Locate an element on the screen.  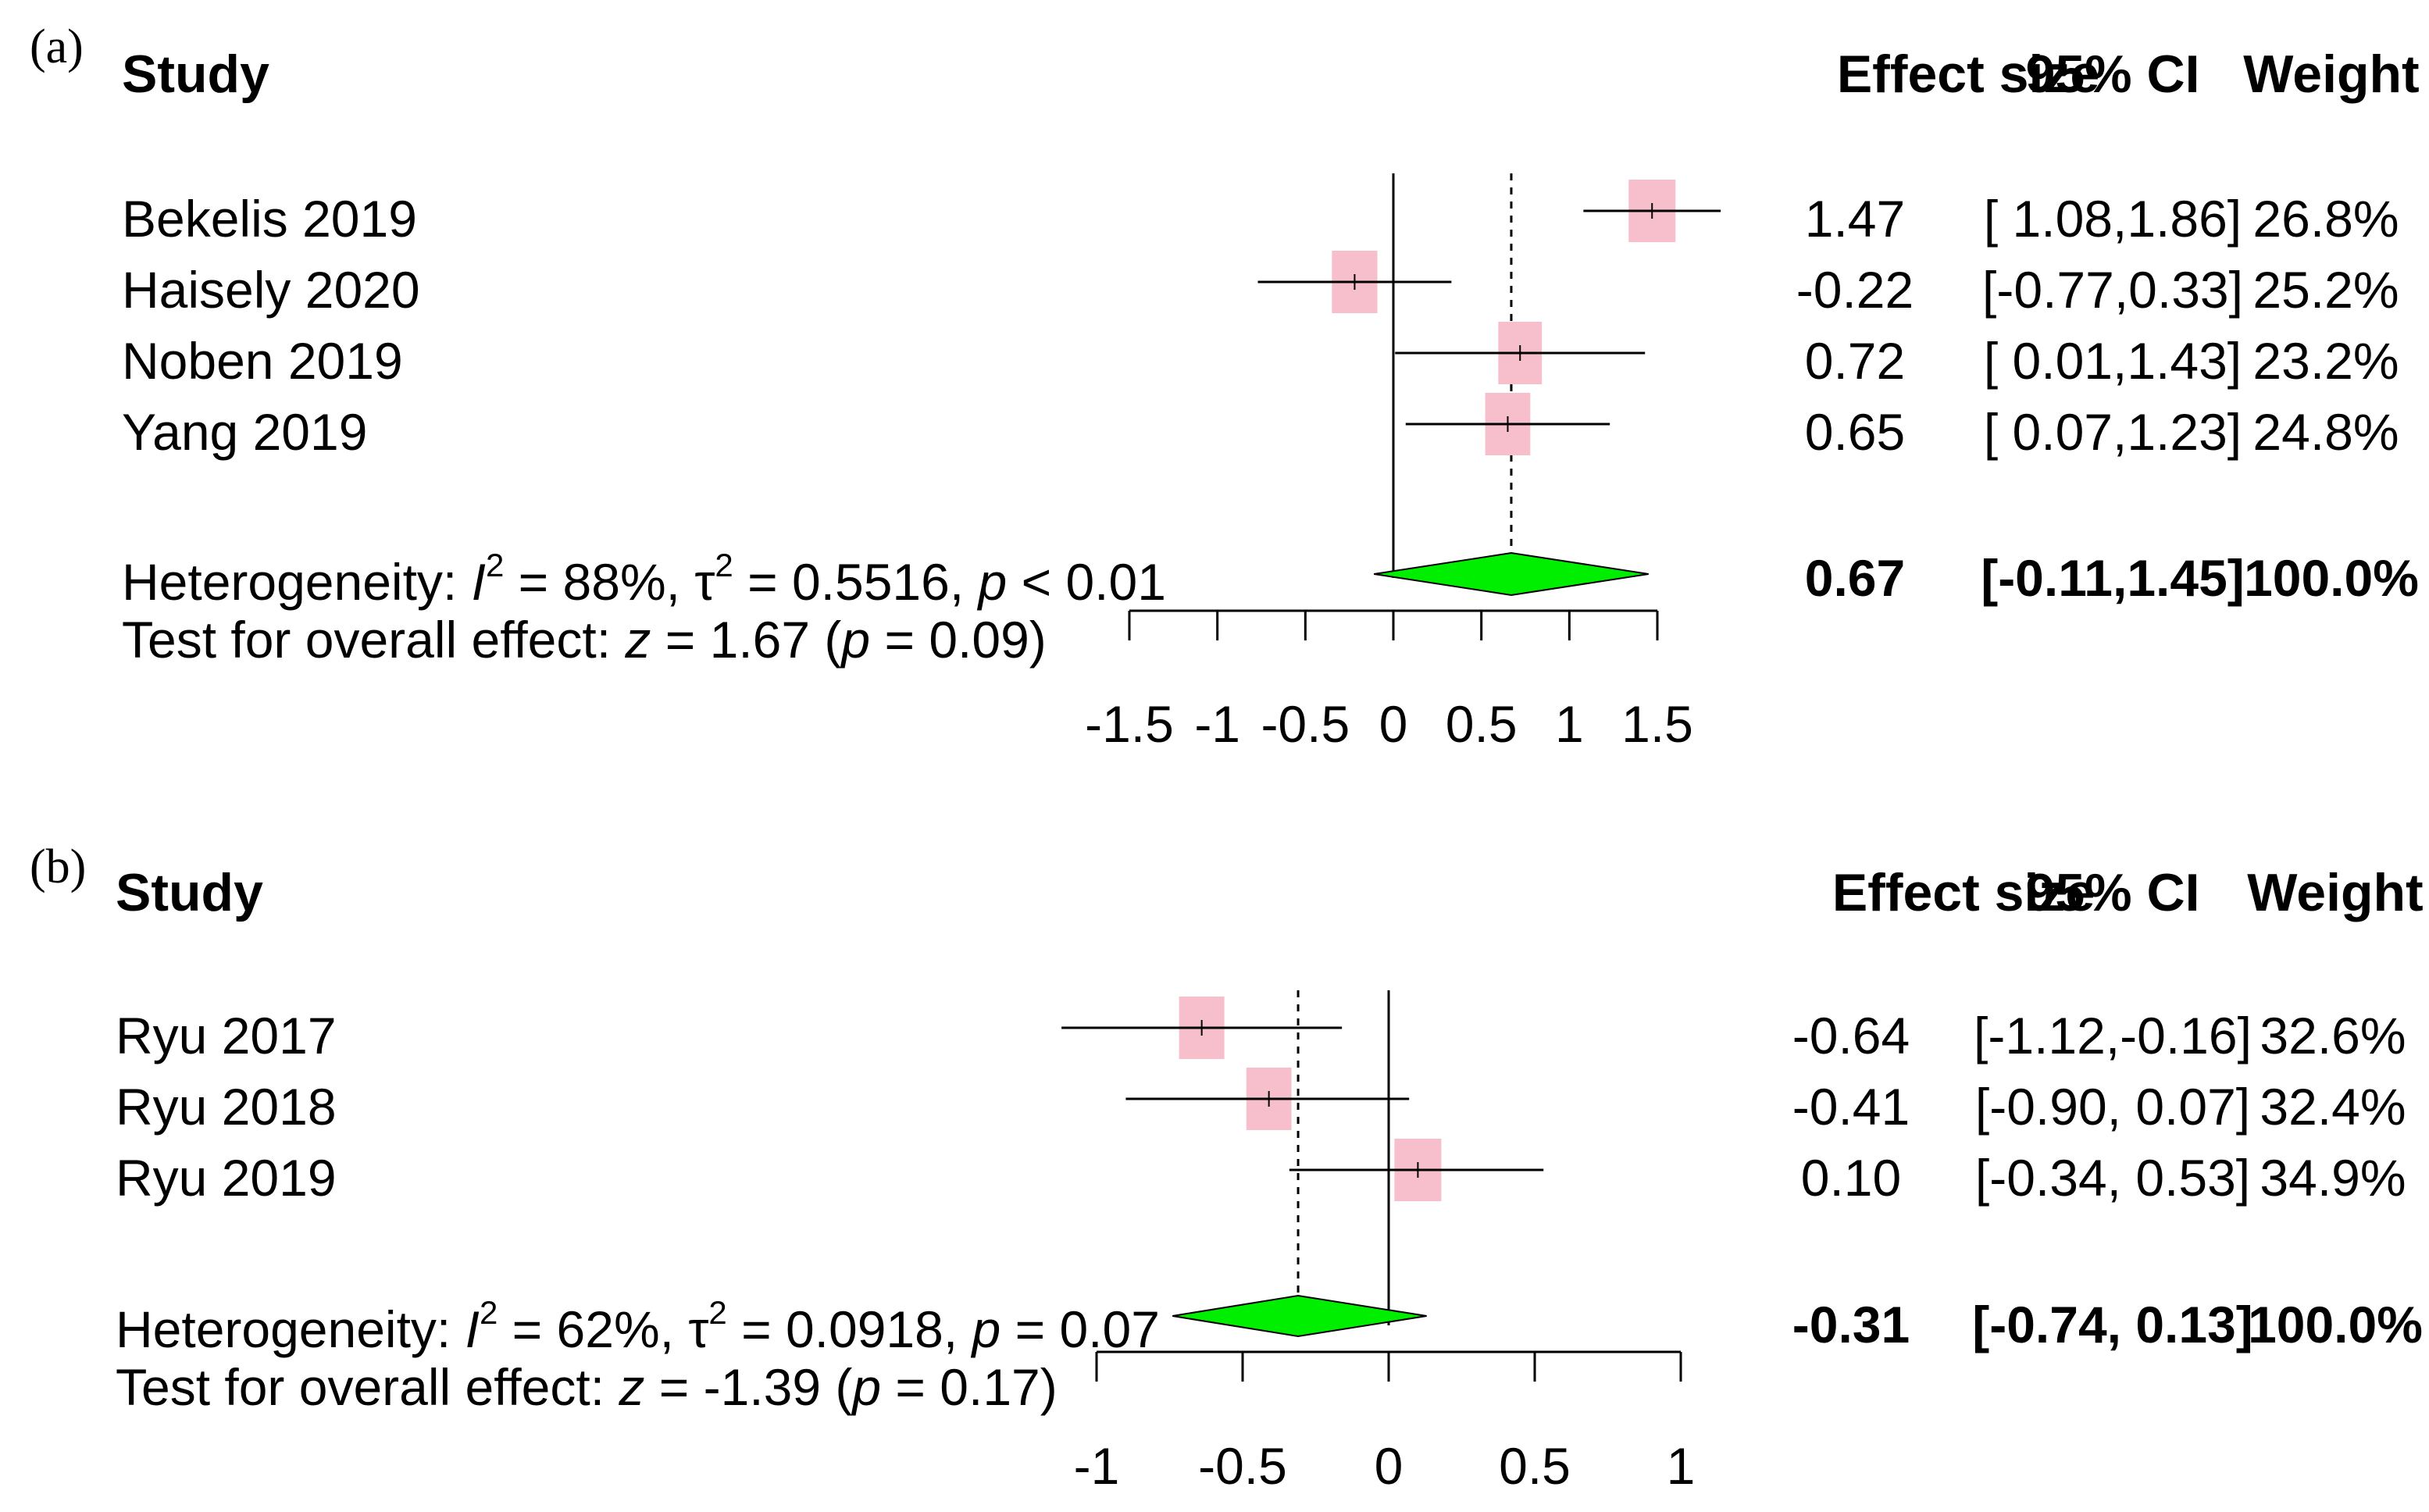
effect-size-value: 0.72 is located at coordinates (1855, 361).